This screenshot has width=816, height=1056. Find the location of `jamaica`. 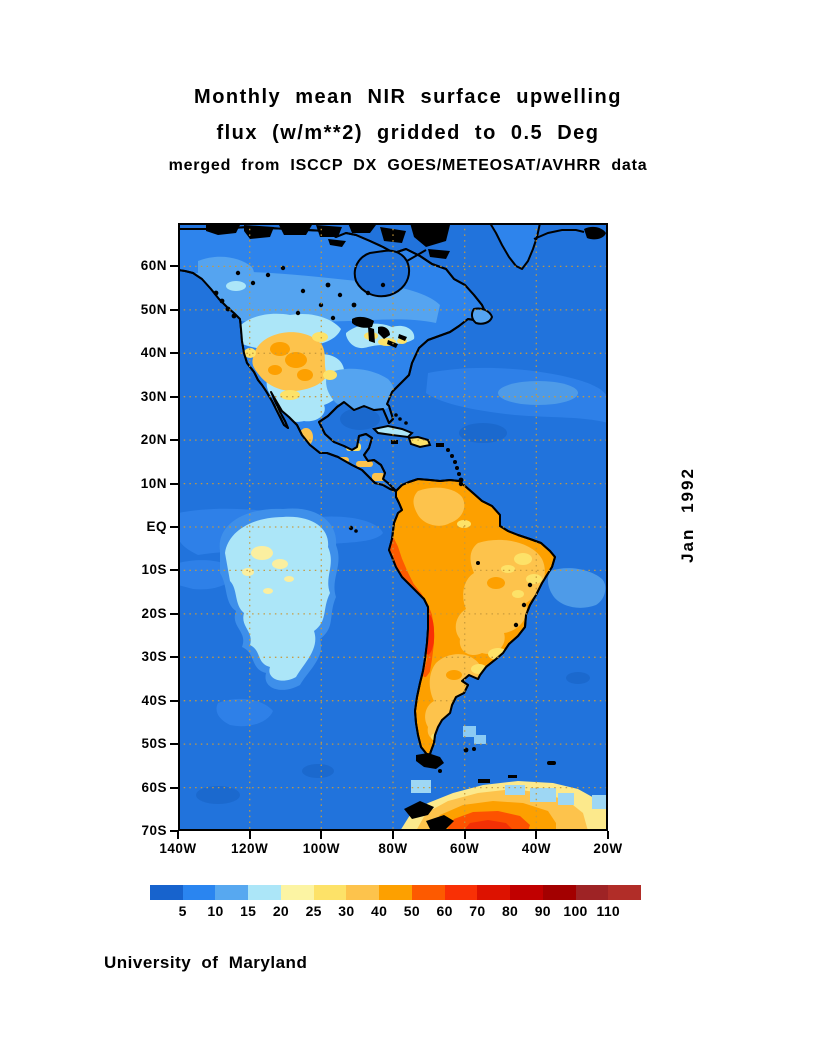

jamaica is located at coordinates (394, 442).